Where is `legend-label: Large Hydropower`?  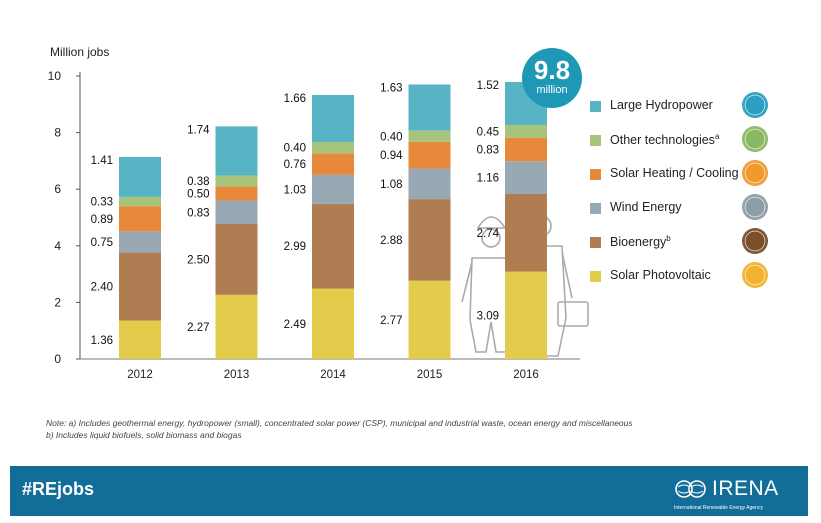
legend-label: Large Hydropower is located at coordinates (661, 105).